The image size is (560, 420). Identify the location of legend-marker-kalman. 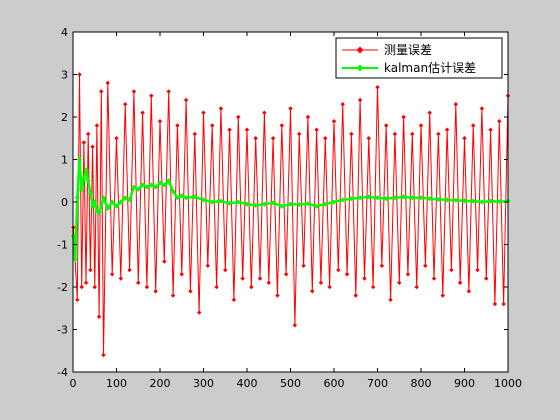
(360, 68).